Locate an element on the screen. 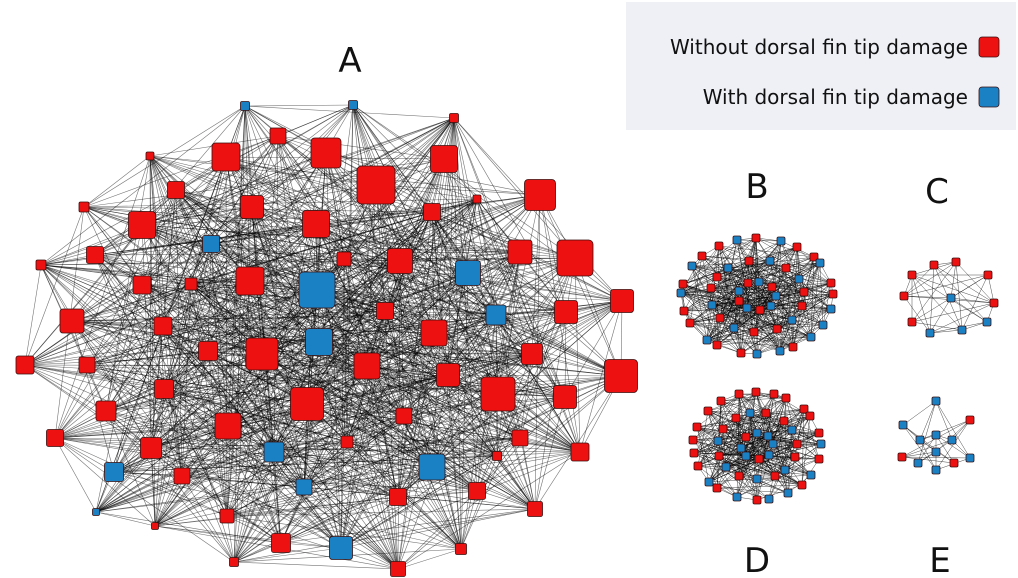 This screenshot has height=578, width=1018. network-c-nodes is located at coordinates (949, 297).